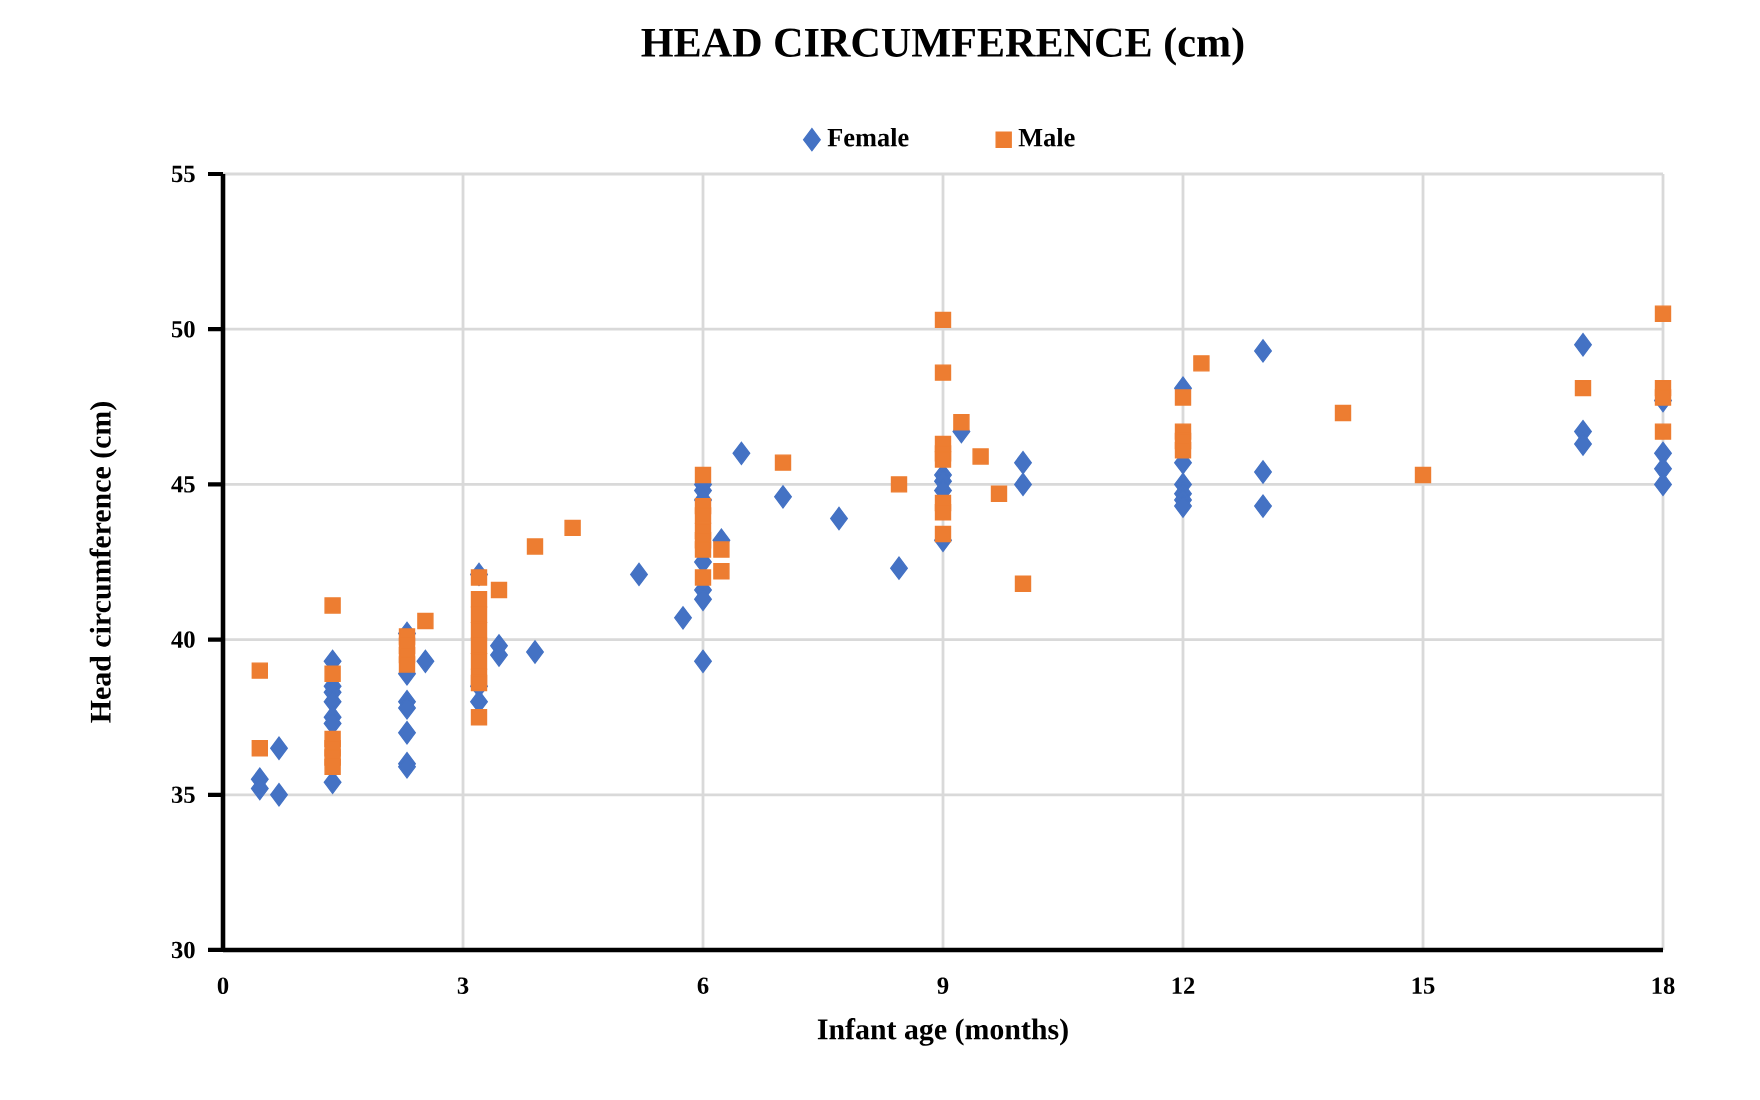 The width and height of the screenshot is (1760, 1100). Describe the element at coordinates (183, 795) in the screenshot. I see `y-tick-label: 35` at that location.